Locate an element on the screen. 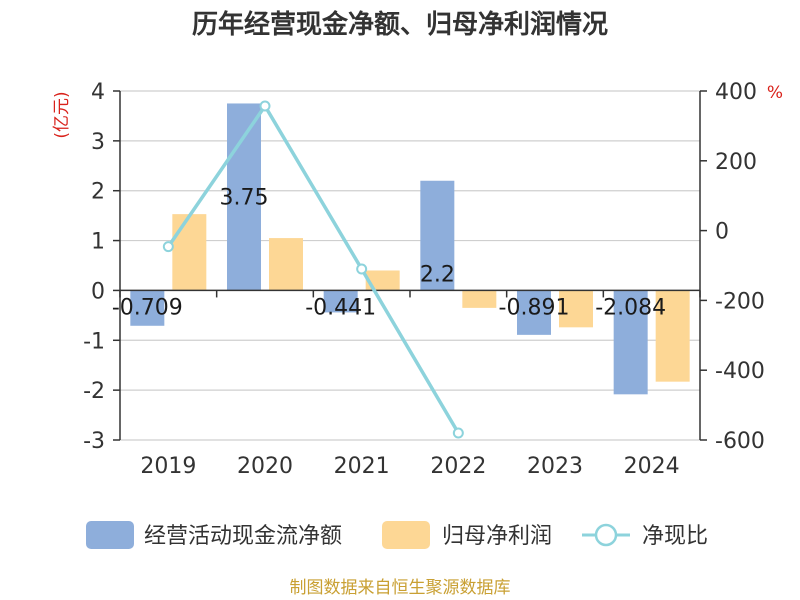  right-tick-label: 200 is located at coordinates (736, 162).